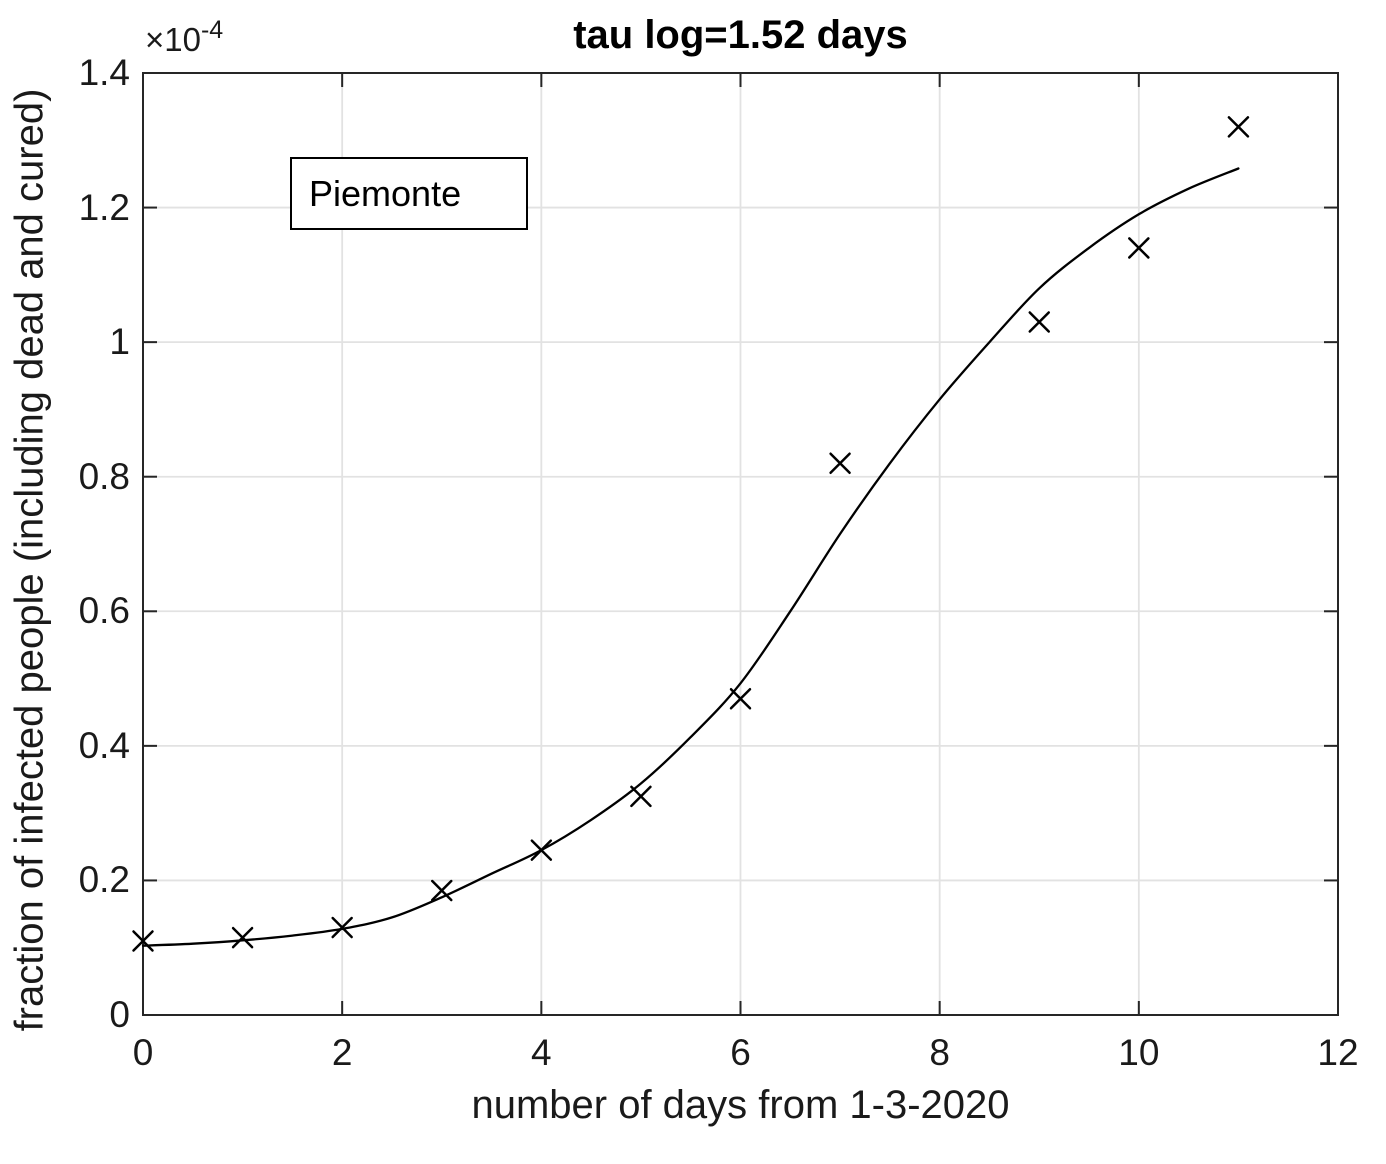 The image size is (1386, 1164). What do you see at coordinates (740, 1052) in the screenshot?
I see `x-tick-label: 6` at bounding box center [740, 1052].